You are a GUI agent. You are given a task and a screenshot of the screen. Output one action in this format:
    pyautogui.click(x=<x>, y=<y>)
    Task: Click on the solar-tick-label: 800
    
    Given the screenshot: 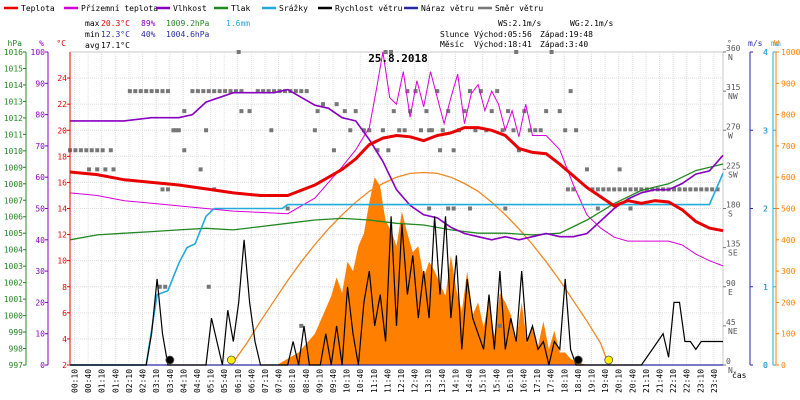 What is the action you would take?
    pyautogui.click(x=788, y=115)
    